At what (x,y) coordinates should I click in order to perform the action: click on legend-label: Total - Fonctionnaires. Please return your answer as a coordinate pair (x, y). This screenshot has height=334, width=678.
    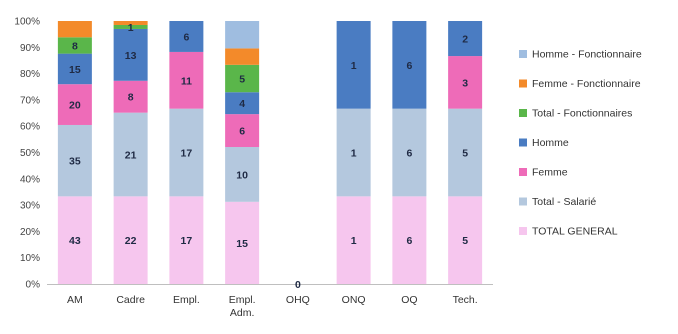
    Looking at the image, I should click on (582, 114).